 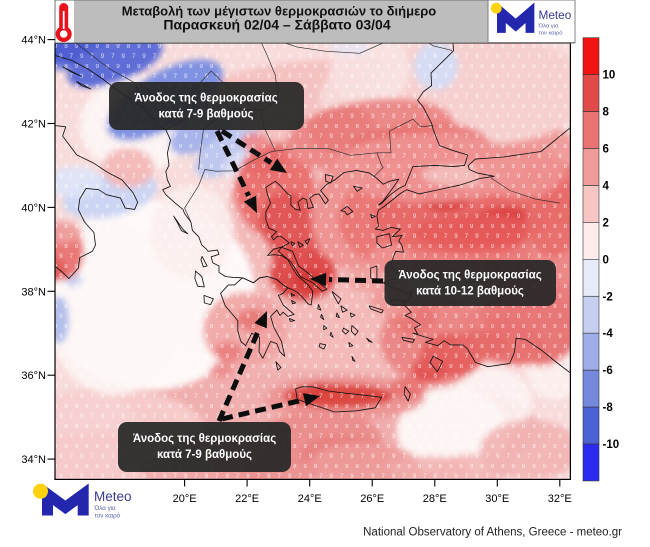 I want to click on svg-text: 24°E, so click(x=310, y=499).